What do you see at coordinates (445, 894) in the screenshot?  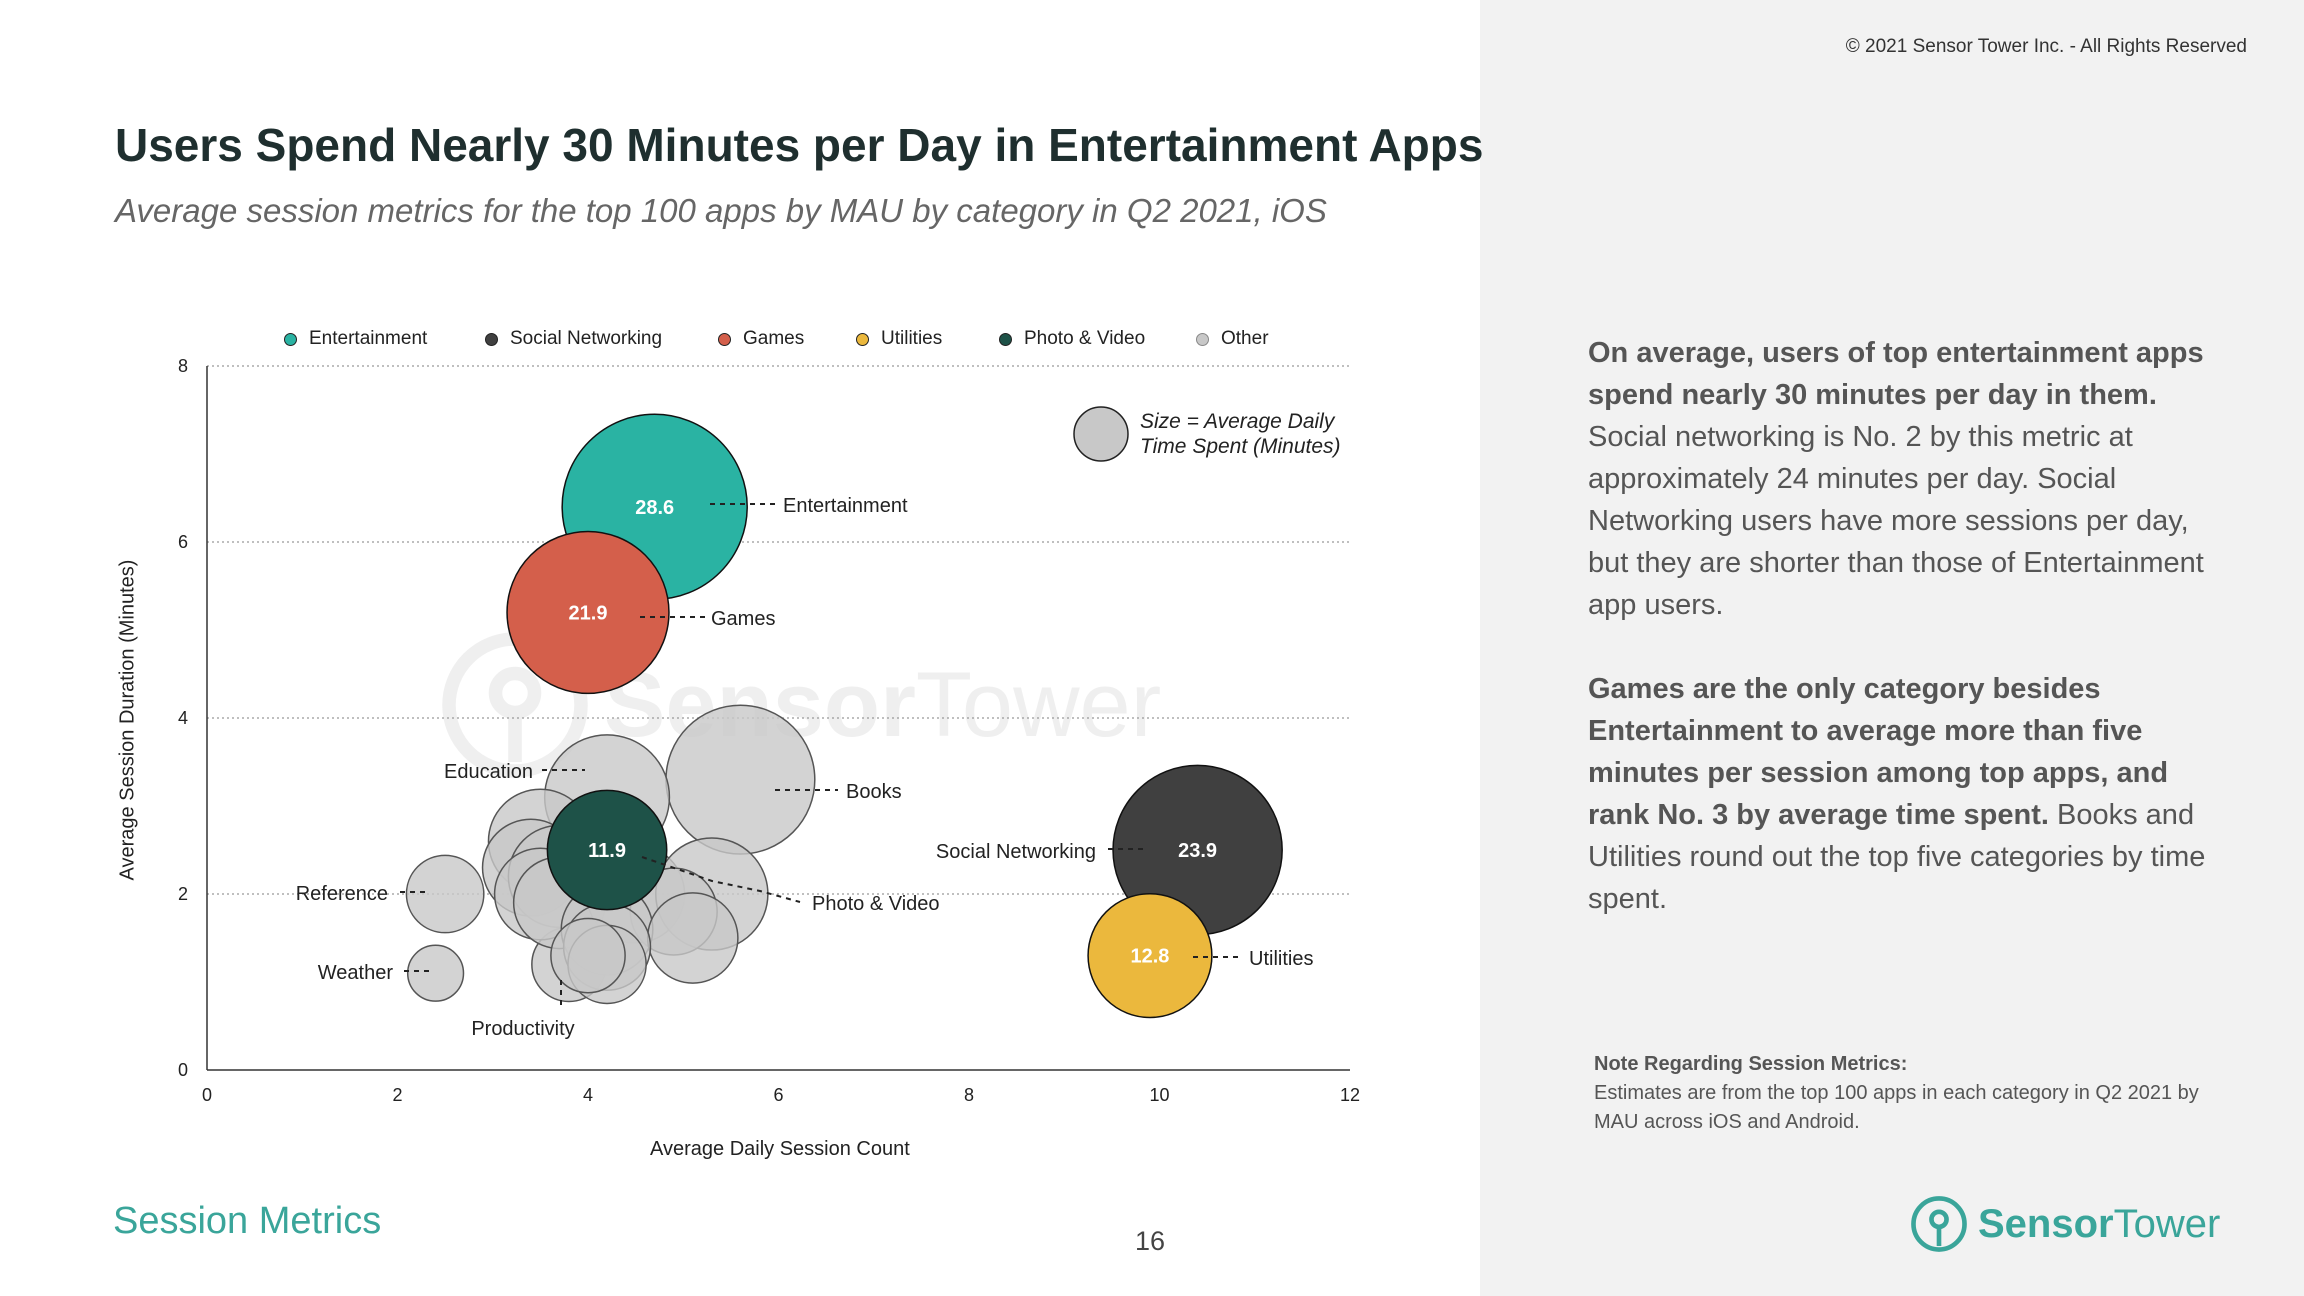 I see `bubble-reference` at bounding box center [445, 894].